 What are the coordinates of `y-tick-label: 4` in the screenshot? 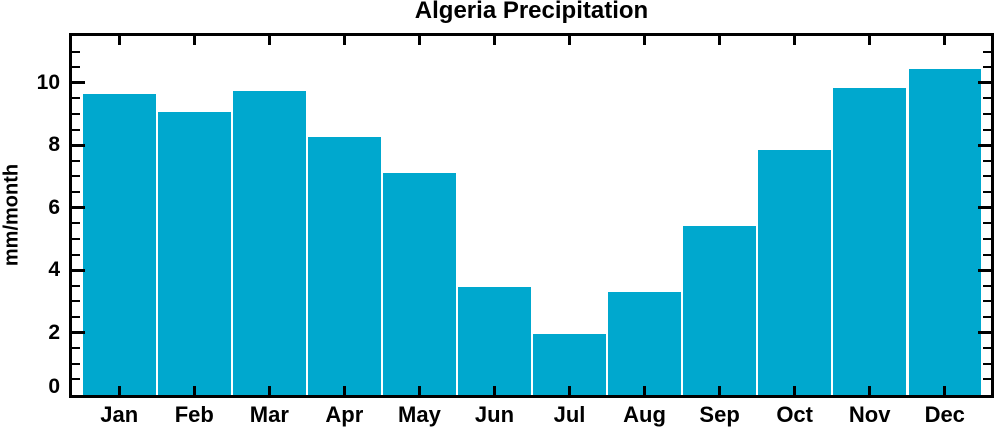 It's located at (54, 270).